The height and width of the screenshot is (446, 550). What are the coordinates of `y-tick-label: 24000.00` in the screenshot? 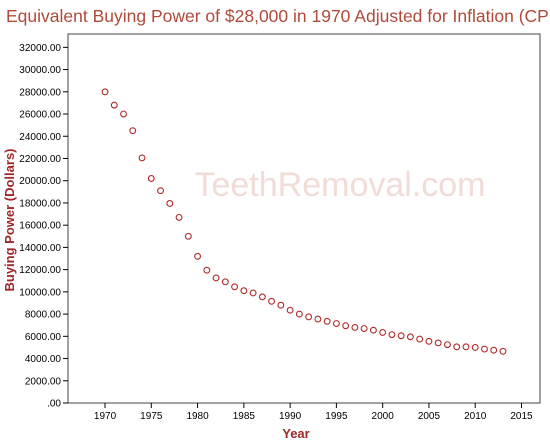 It's located at (40, 137).